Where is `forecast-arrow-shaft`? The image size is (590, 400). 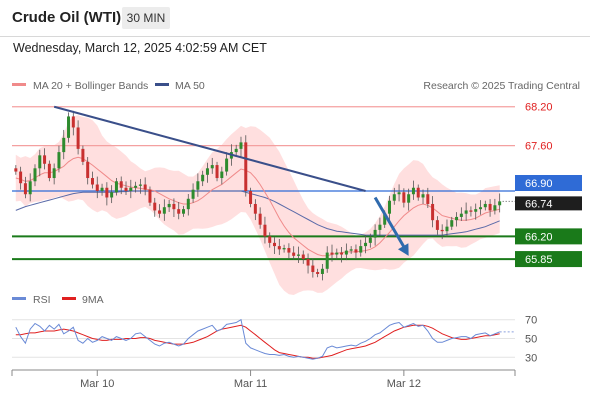
forecast-arrow-shaft is located at coordinates (390, 223).